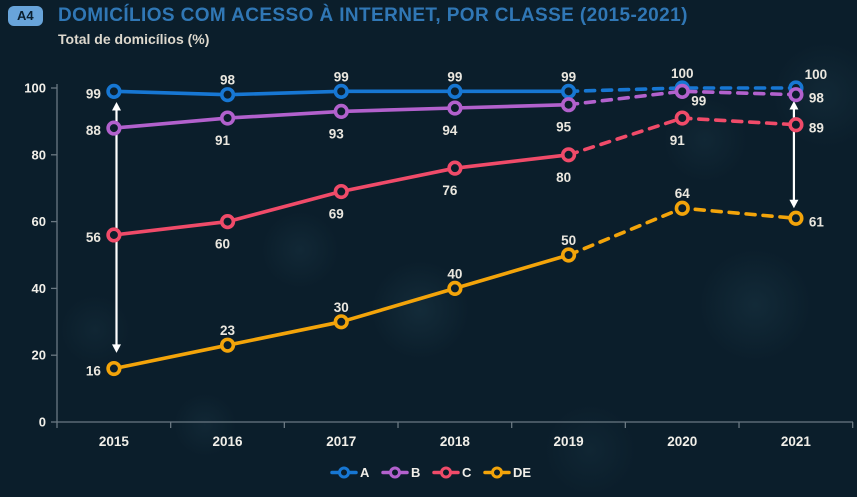  Describe the element at coordinates (39, 154) in the screenshot. I see `y-tick-label: 80` at that location.